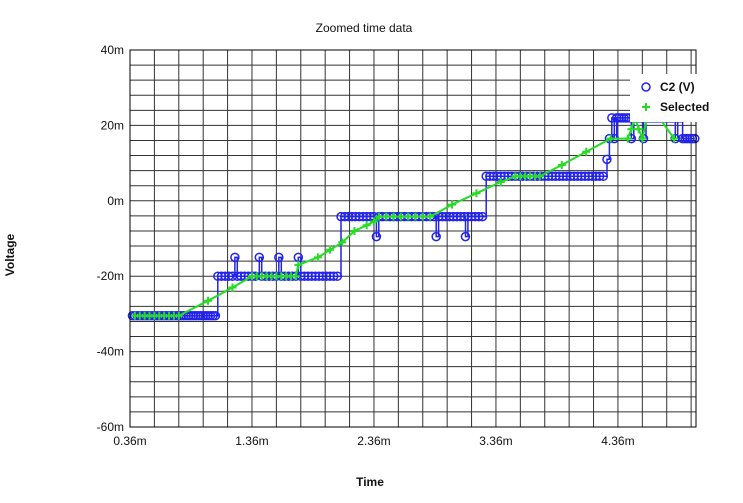 The image size is (743, 503). Describe the element at coordinates (617, 441) in the screenshot. I see `x-tick-label: 4.36m` at that location.